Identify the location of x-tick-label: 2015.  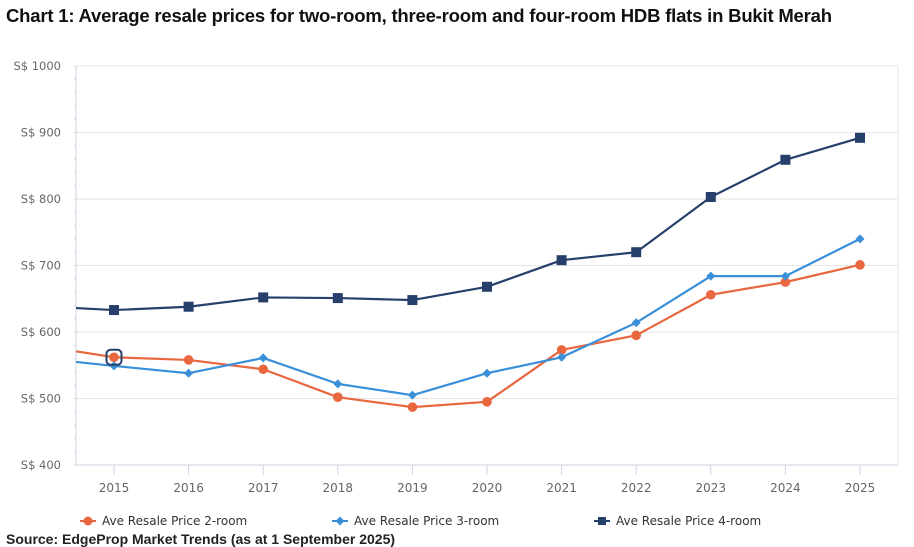
(114, 488).